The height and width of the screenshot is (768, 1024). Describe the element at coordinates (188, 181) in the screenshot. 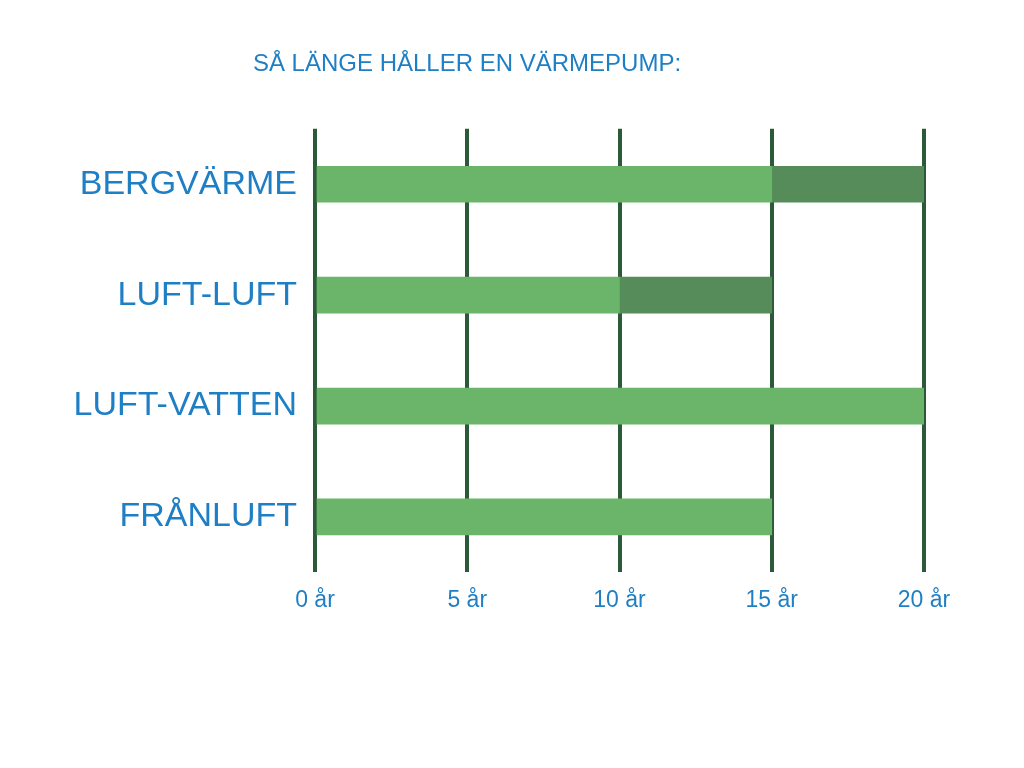

I see `y-tick-label: BERGVÄRME` at that location.